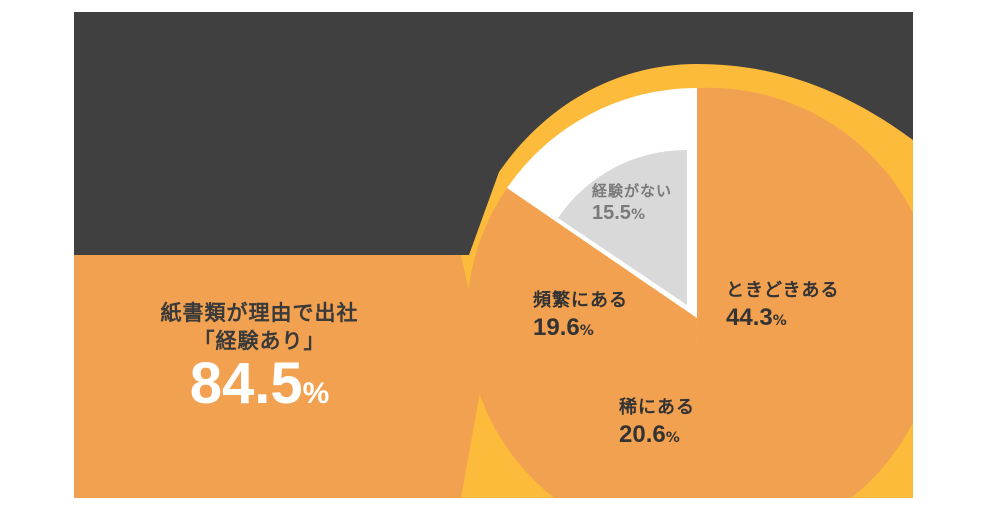 This screenshot has height=512, width=1000. Describe the element at coordinates (642, 434) in the screenshot. I see `slice-value: 20.6` at that location.